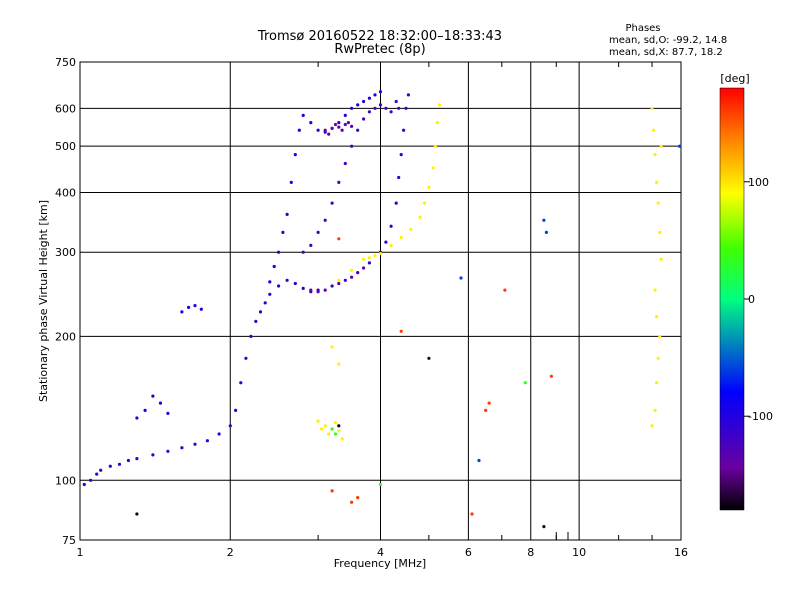 This screenshot has height=600, width=800. I want to click on y-axis: 75 100 200 300 400 500 600 750, so click(65, 301).